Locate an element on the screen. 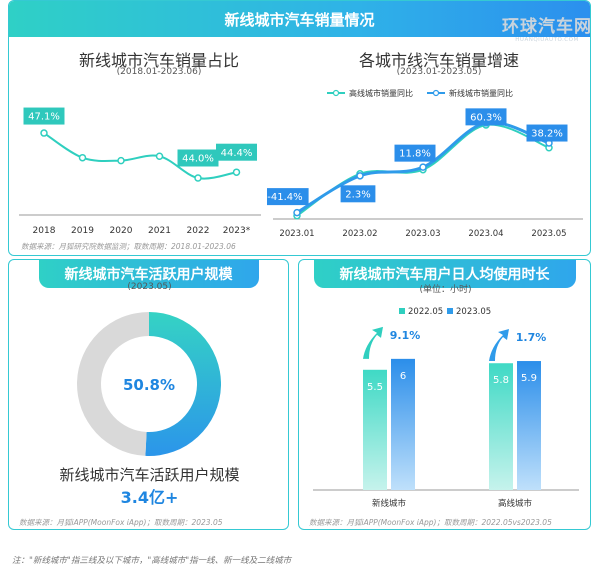 The width and height of the screenshot is (600, 569). share-data-label: 44.0% is located at coordinates (198, 159).